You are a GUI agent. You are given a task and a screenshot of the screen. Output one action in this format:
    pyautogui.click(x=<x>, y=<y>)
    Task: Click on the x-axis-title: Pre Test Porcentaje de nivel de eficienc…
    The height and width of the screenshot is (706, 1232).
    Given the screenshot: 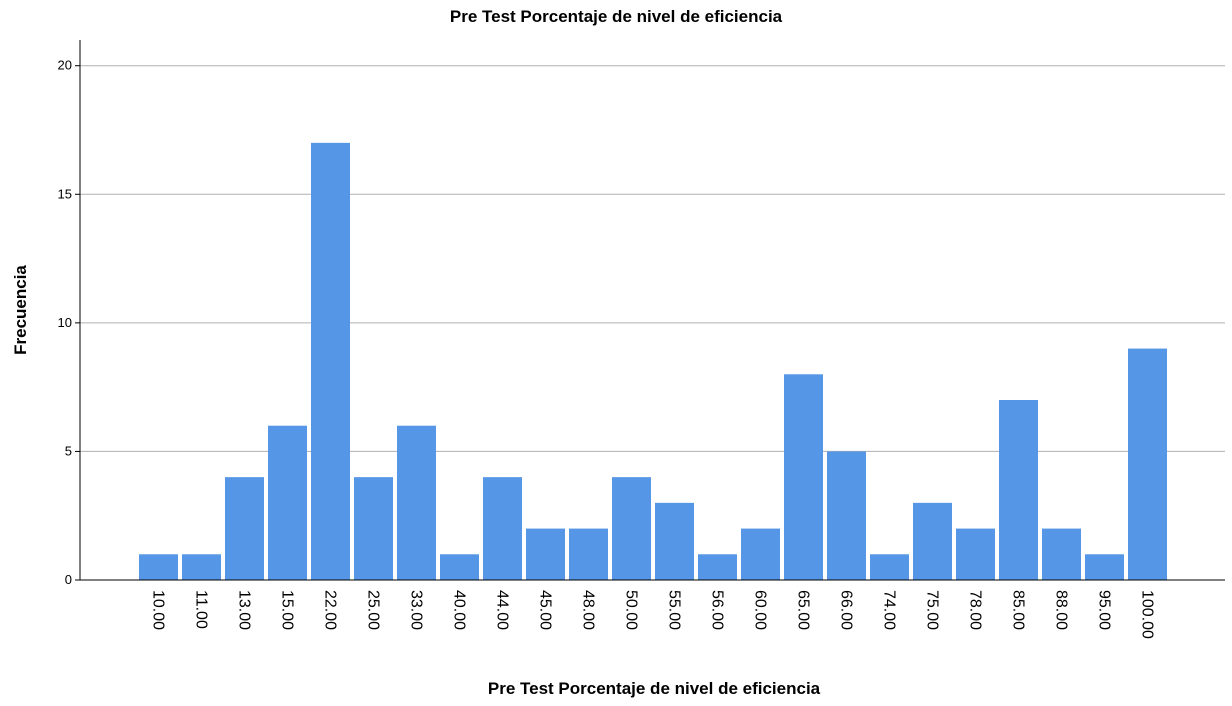 What is the action you would take?
    pyautogui.click(x=654, y=688)
    